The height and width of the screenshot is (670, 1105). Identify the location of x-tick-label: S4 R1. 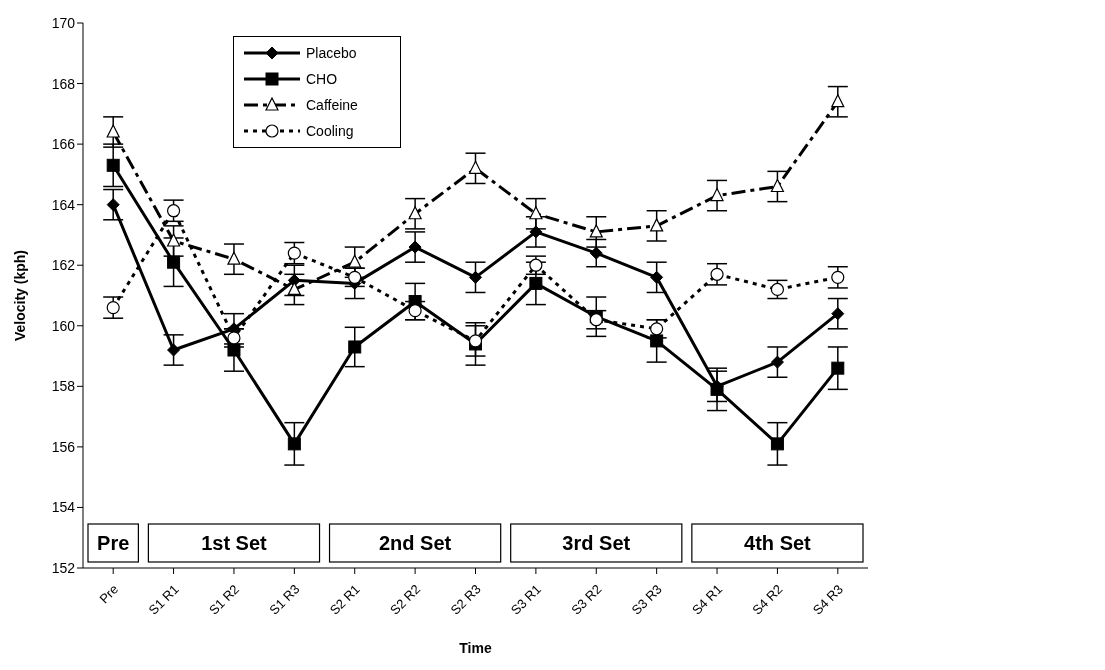
(707, 599).